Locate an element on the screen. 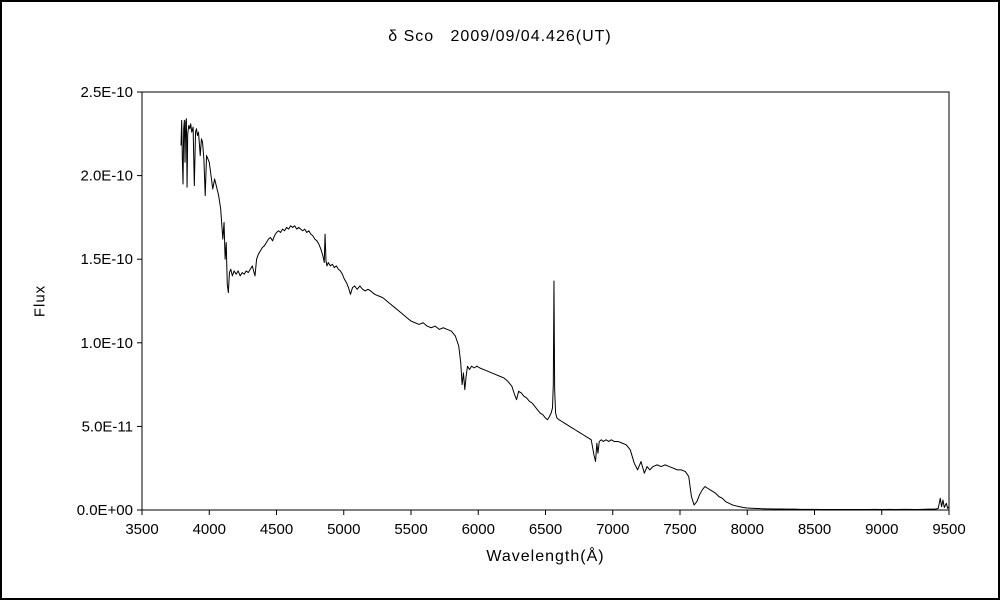  x-tick-label: 4000 is located at coordinates (209, 529).